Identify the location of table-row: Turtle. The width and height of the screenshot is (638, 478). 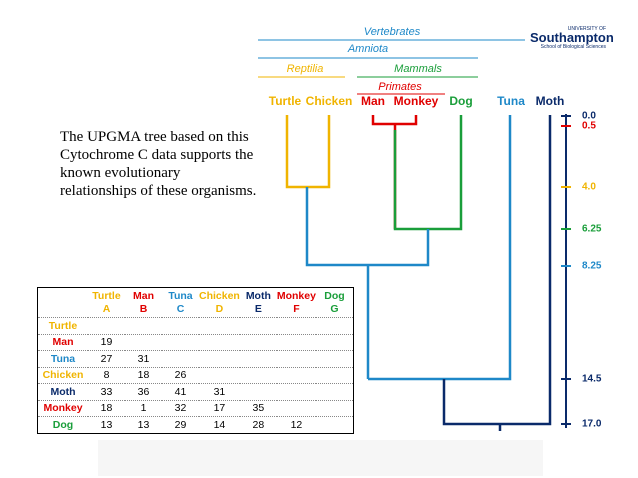
(195, 326).